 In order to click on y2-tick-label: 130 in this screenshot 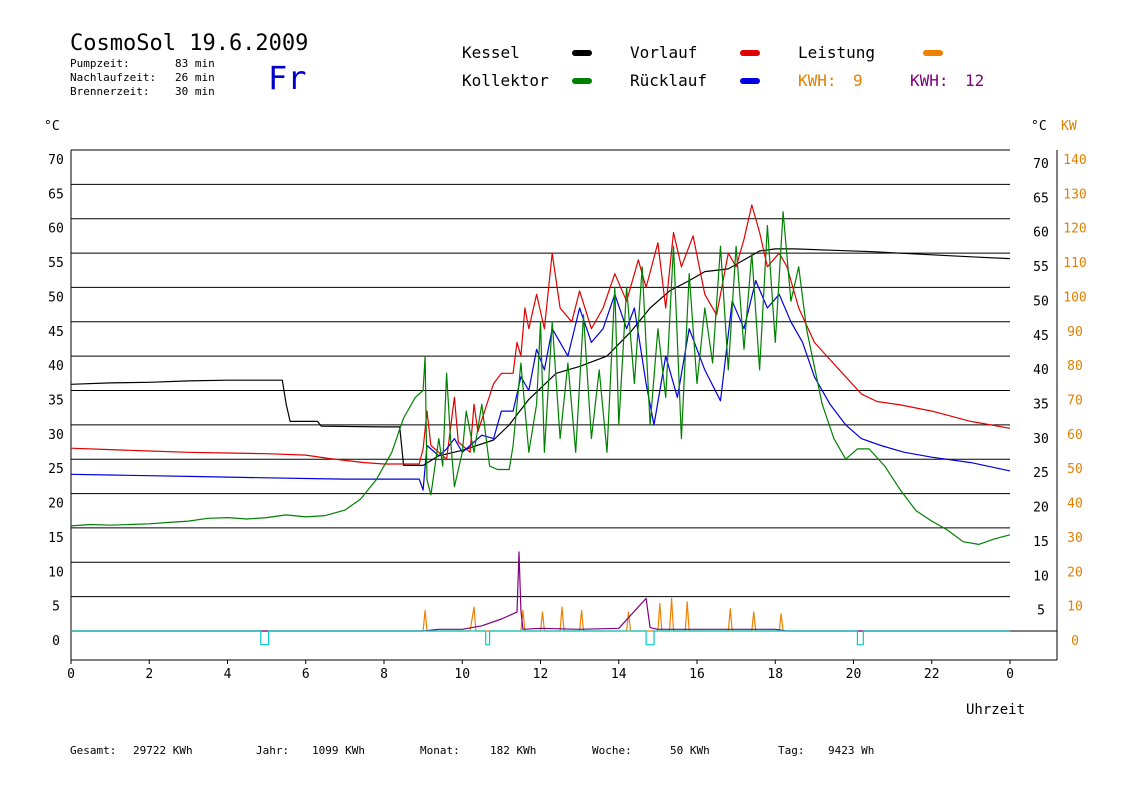, I will do `click(1074, 194)`.